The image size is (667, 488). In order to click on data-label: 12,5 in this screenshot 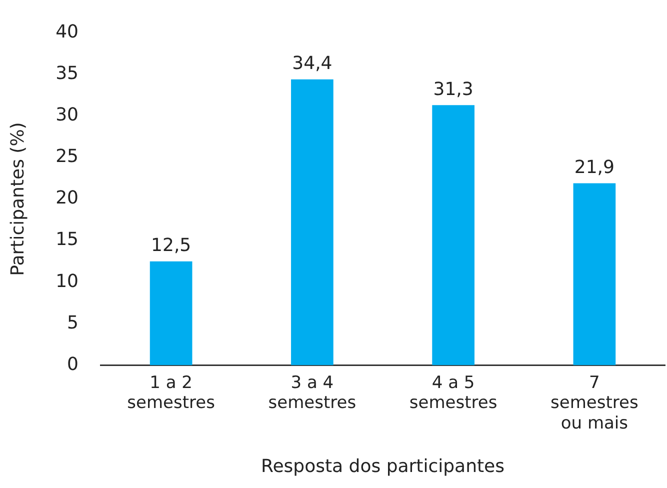, I will do `click(171, 245)`.